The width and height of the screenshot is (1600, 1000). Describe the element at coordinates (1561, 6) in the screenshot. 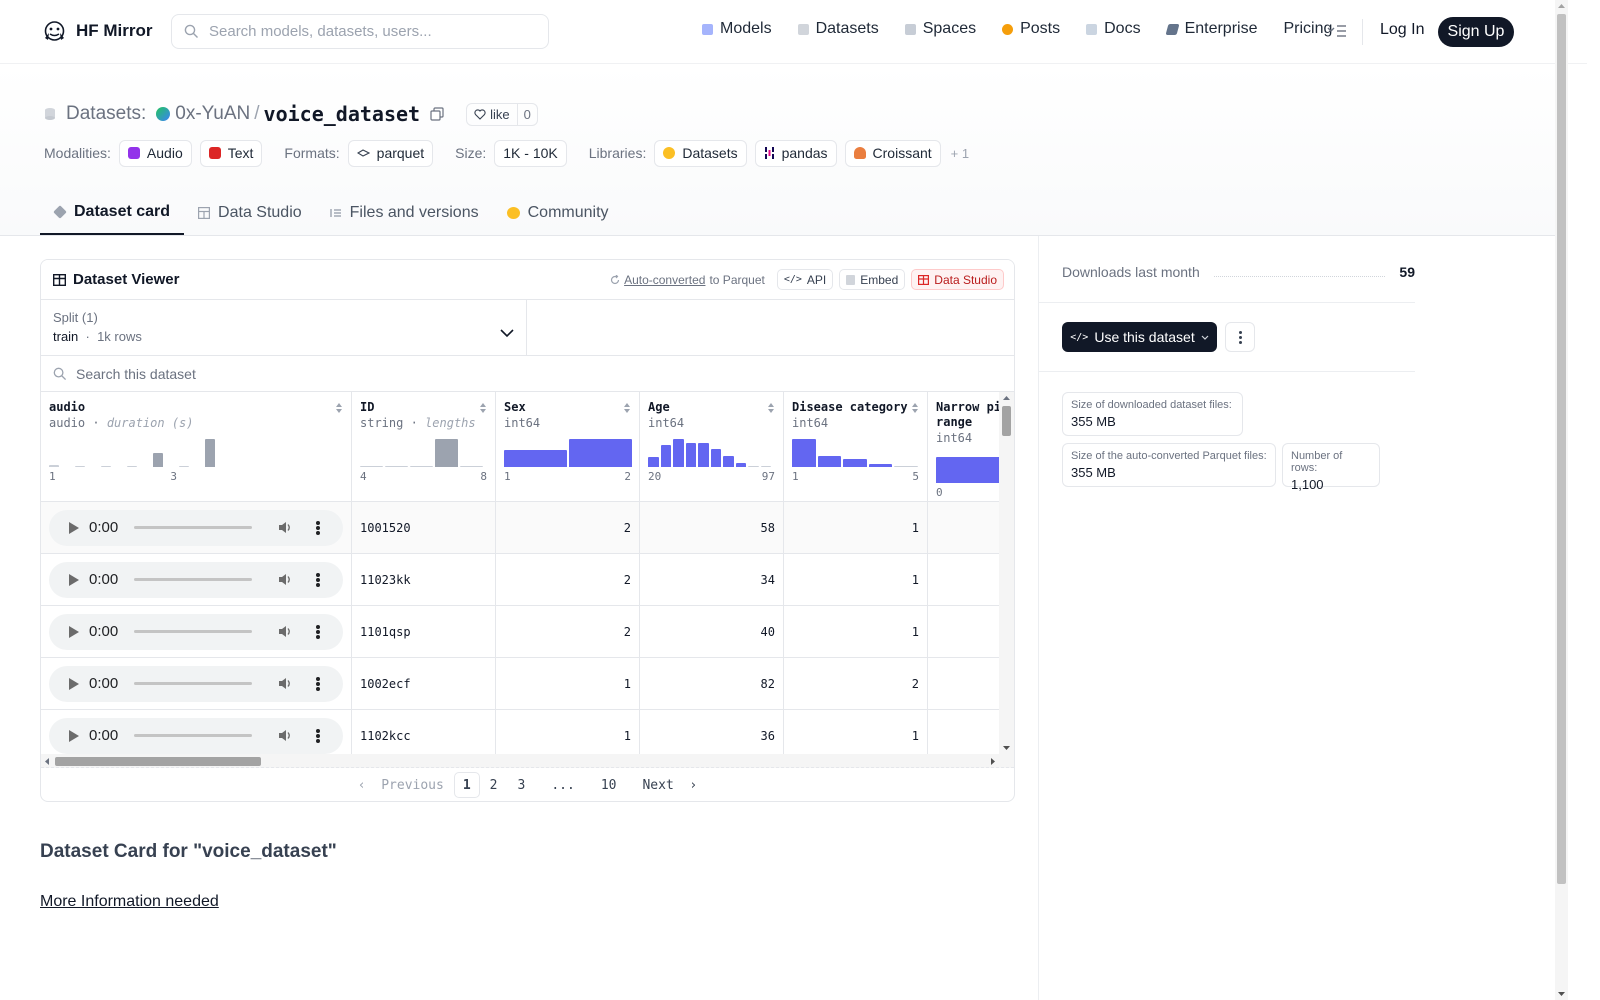

I see `scroll-up-icon` at that location.